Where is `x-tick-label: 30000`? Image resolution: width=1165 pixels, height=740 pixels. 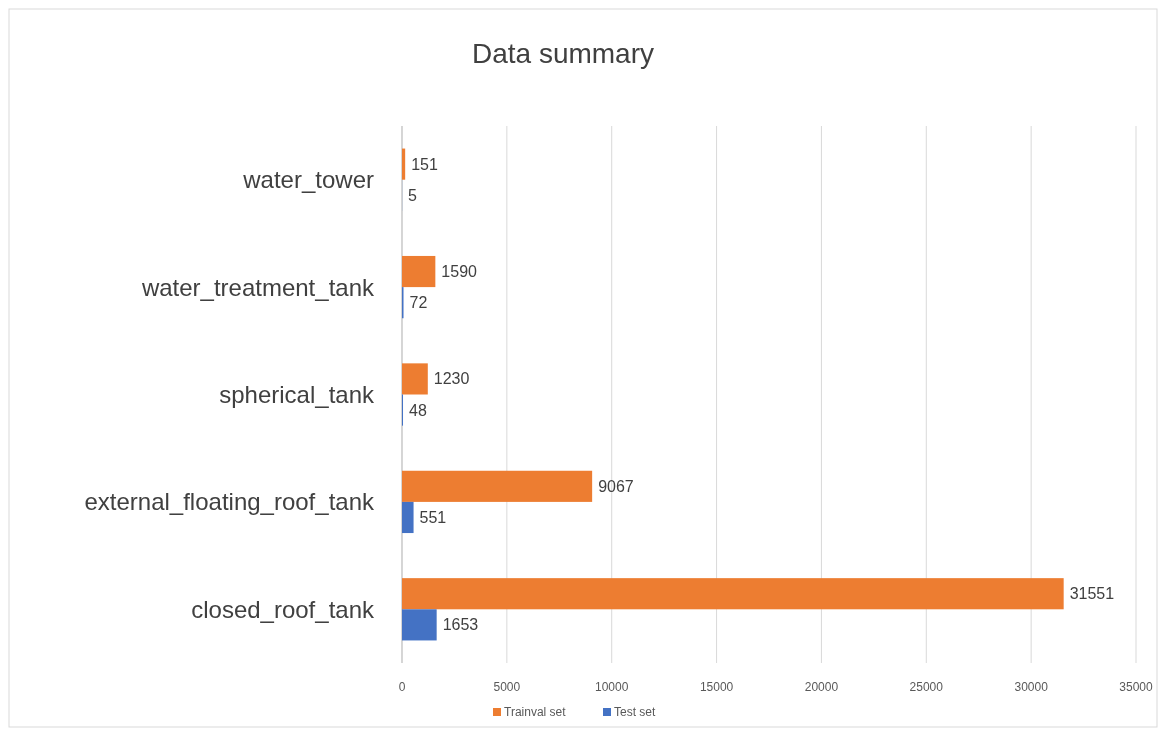
x-tick-label: 30000 is located at coordinates (1031, 687).